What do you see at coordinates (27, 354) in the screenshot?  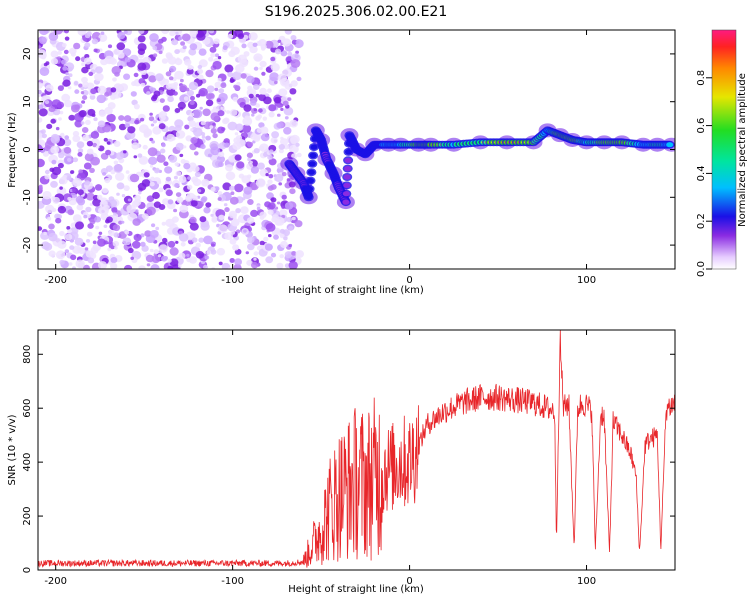 I see `snr-y-tick-label: 800` at bounding box center [27, 354].